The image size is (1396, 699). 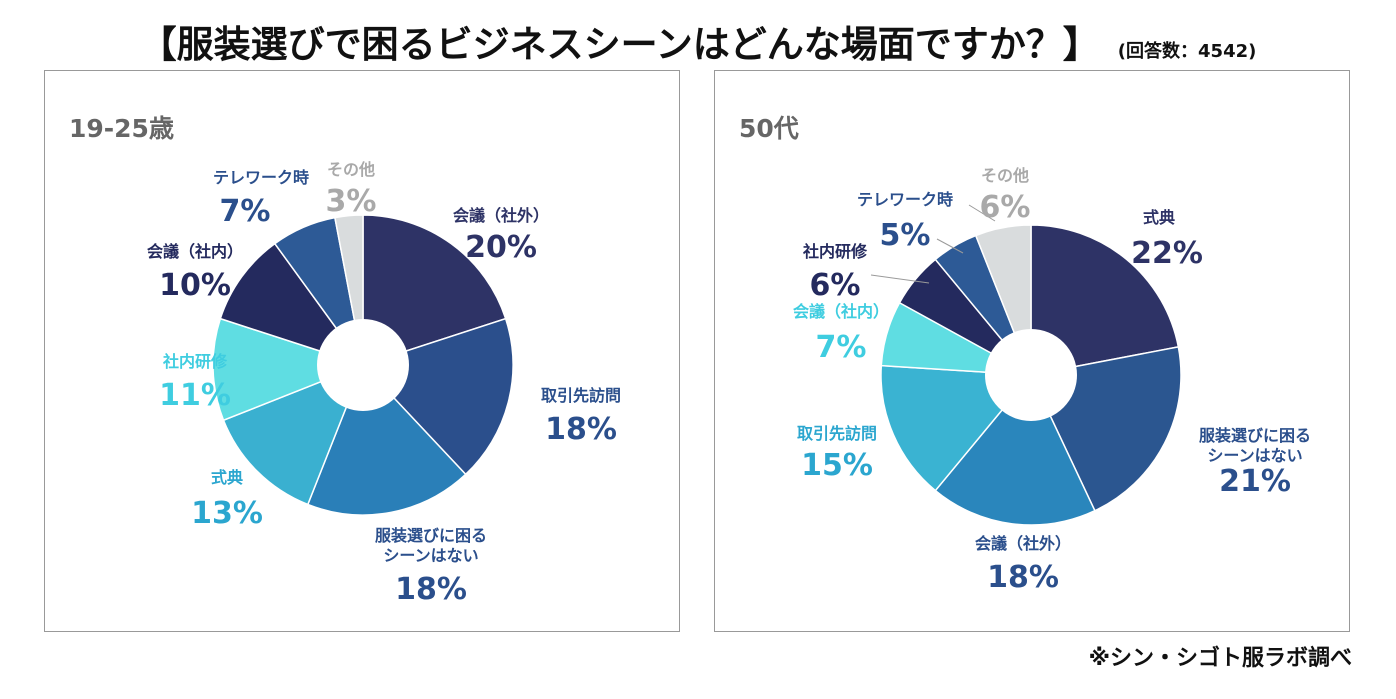 What do you see at coordinates (1167, 253) in the screenshot?
I see `slice-value-label: 22%` at bounding box center [1167, 253].